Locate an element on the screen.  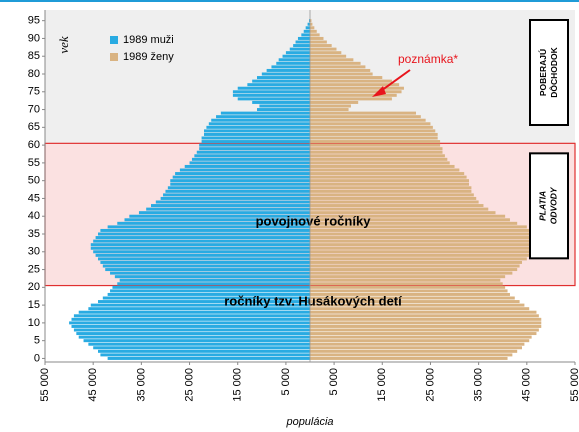
x-tick-label: 25 000 is located at coordinates (189, 385).